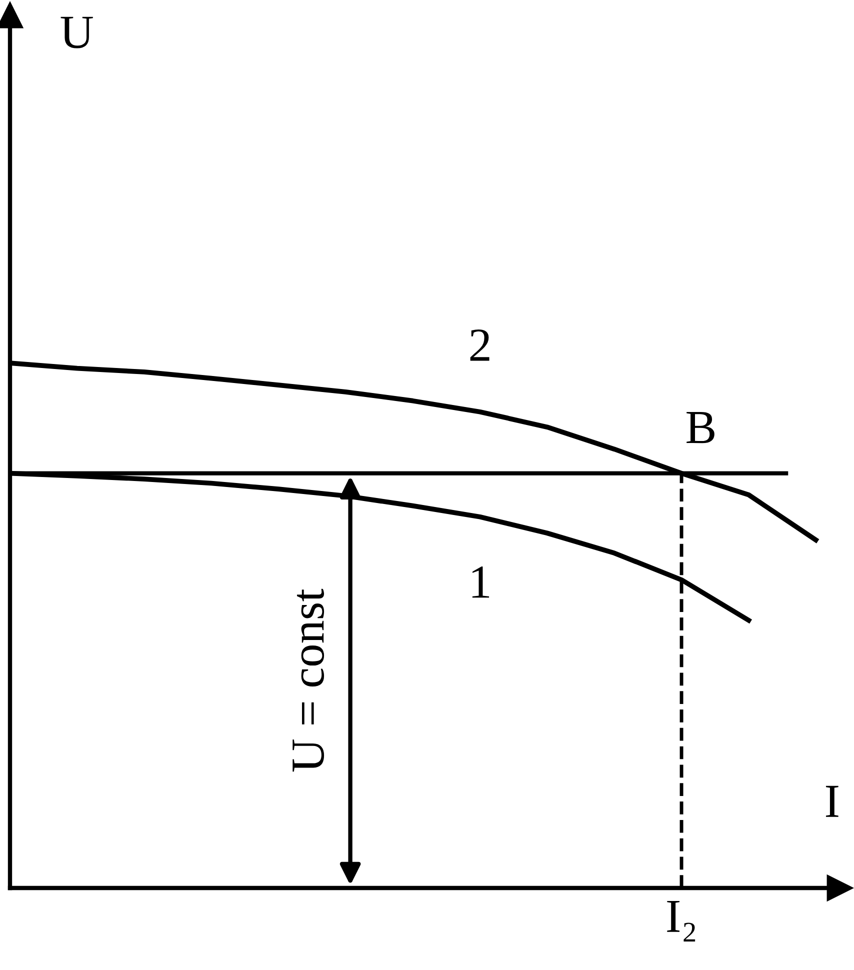 The image size is (854, 970). What do you see at coordinates (480, 345) in the screenshot?
I see `series-label: 2` at bounding box center [480, 345].